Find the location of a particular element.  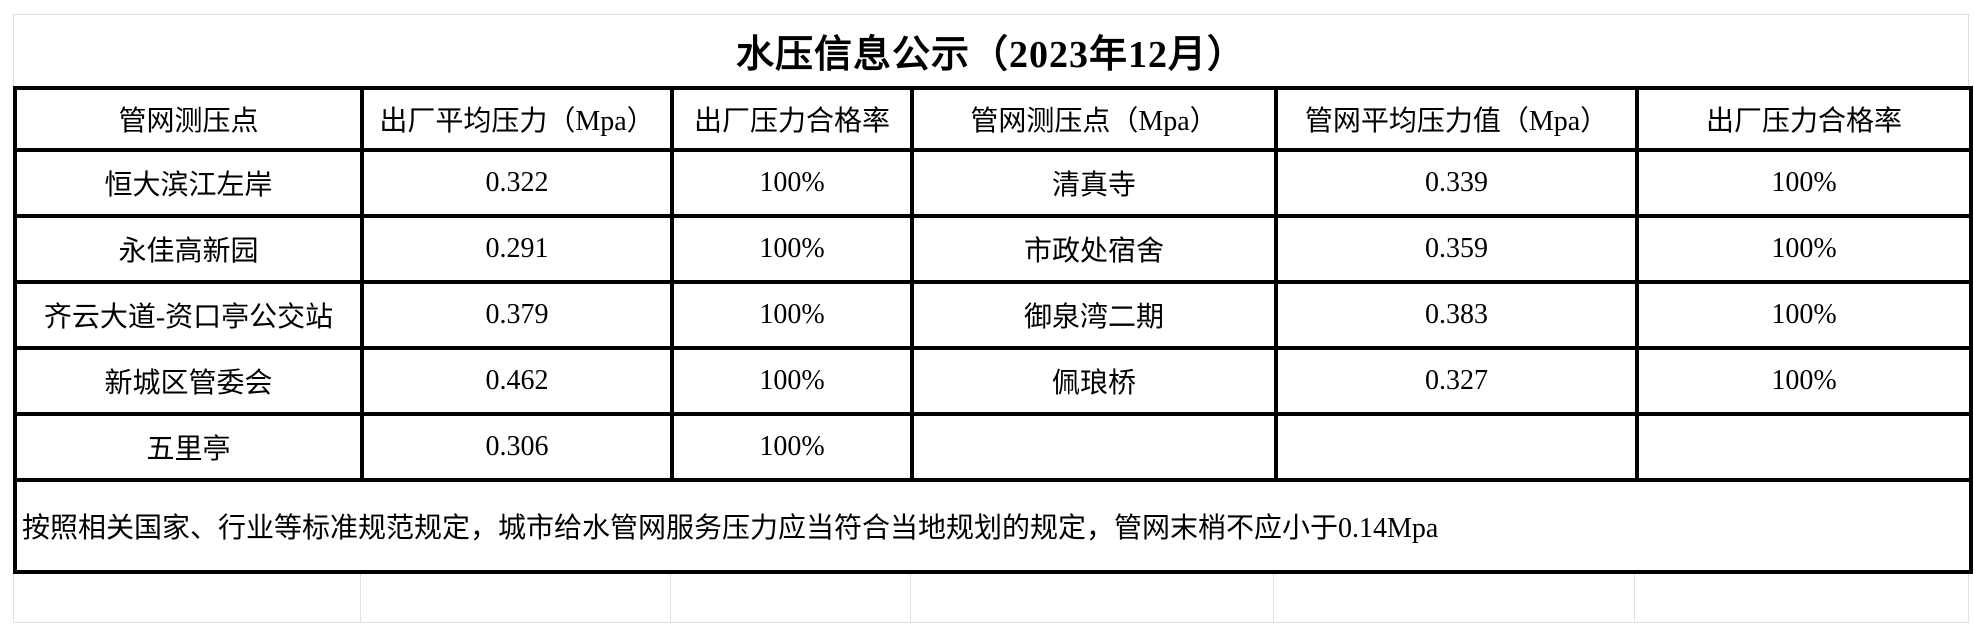

column-header-site-right: 管网测压点（Mpa） is located at coordinates (1094, 119).